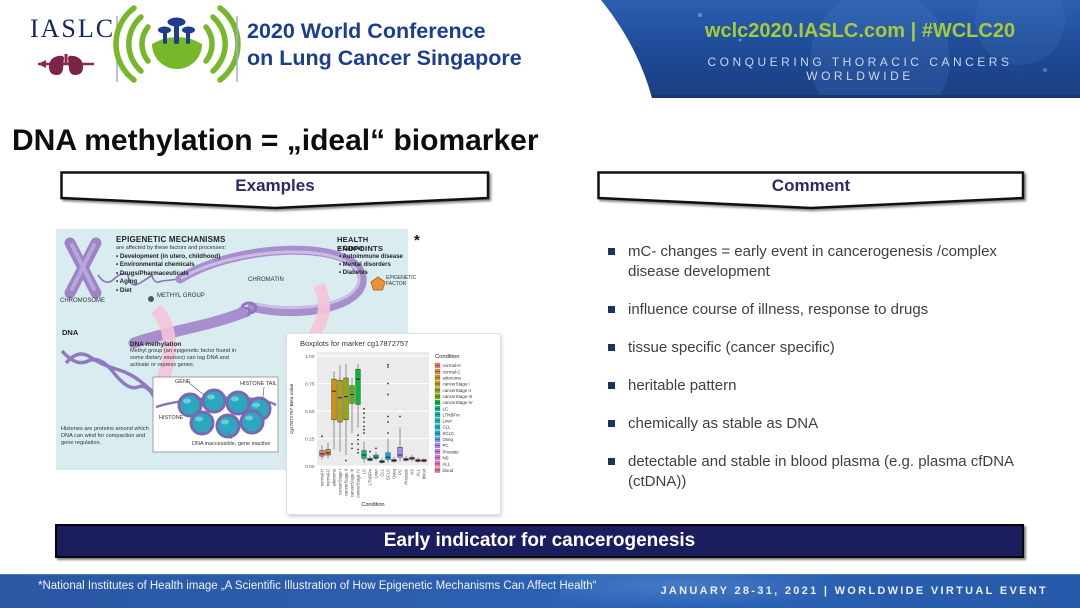  Describe the element at coordinates (258, 384) in the screenshot. I see `histone-tail-label: HISTONE TAIL` at that location.